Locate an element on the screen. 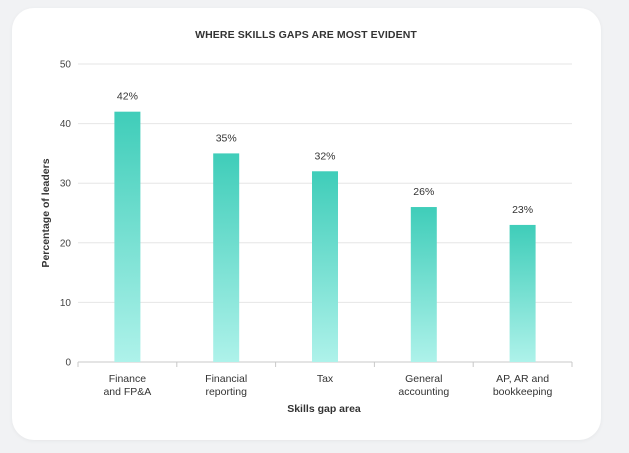 The width and height of the screenshot is (629, 453). x-tick-label: General is located at coordinates (423, 379).